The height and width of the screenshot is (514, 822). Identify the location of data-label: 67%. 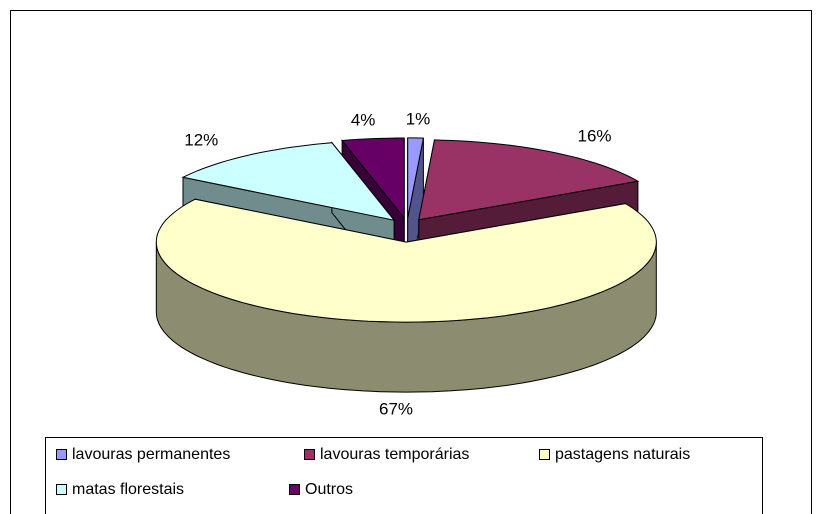
(396, 408).